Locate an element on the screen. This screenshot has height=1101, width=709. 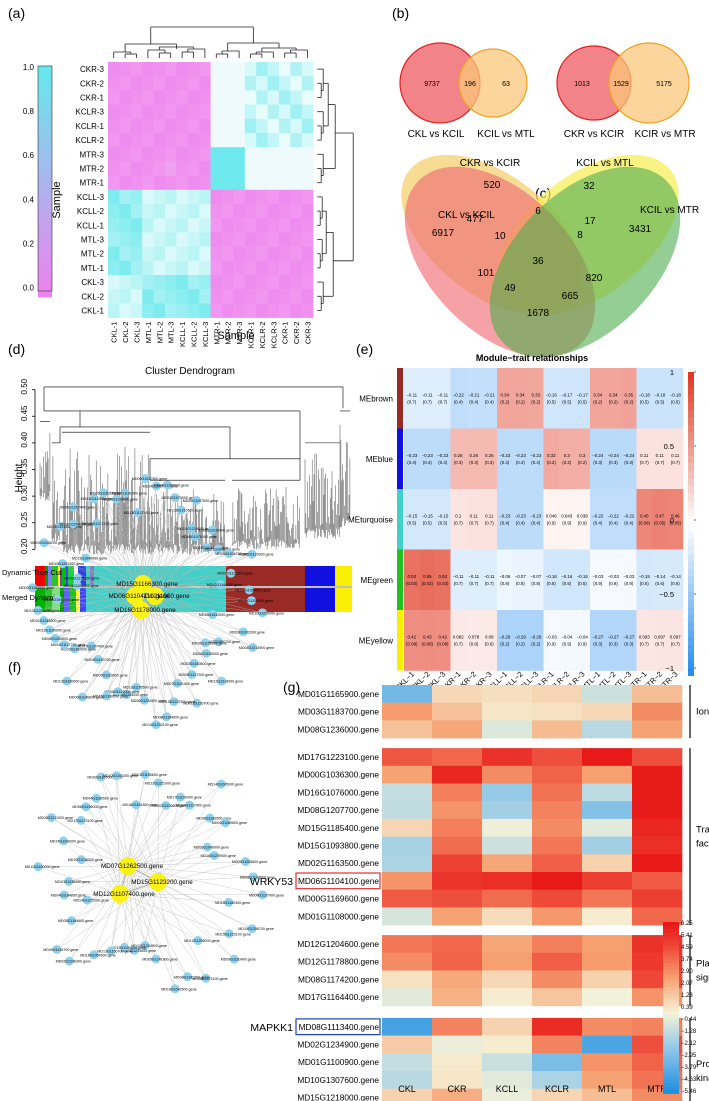
row-label: CKL-1 is located at coordinates (92, 311).